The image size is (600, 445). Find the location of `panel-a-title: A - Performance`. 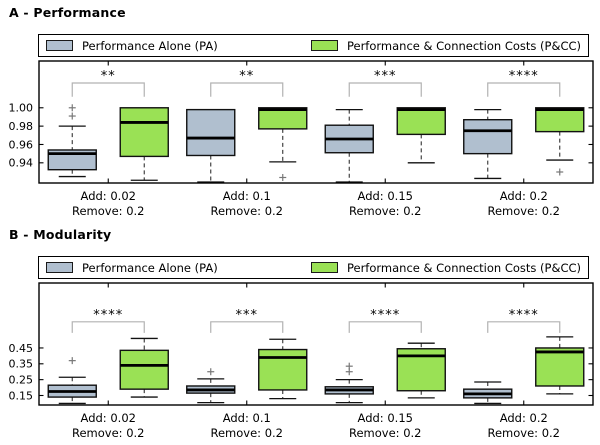

panel-a-title: A - Performance is located at coordinates (67, 12).